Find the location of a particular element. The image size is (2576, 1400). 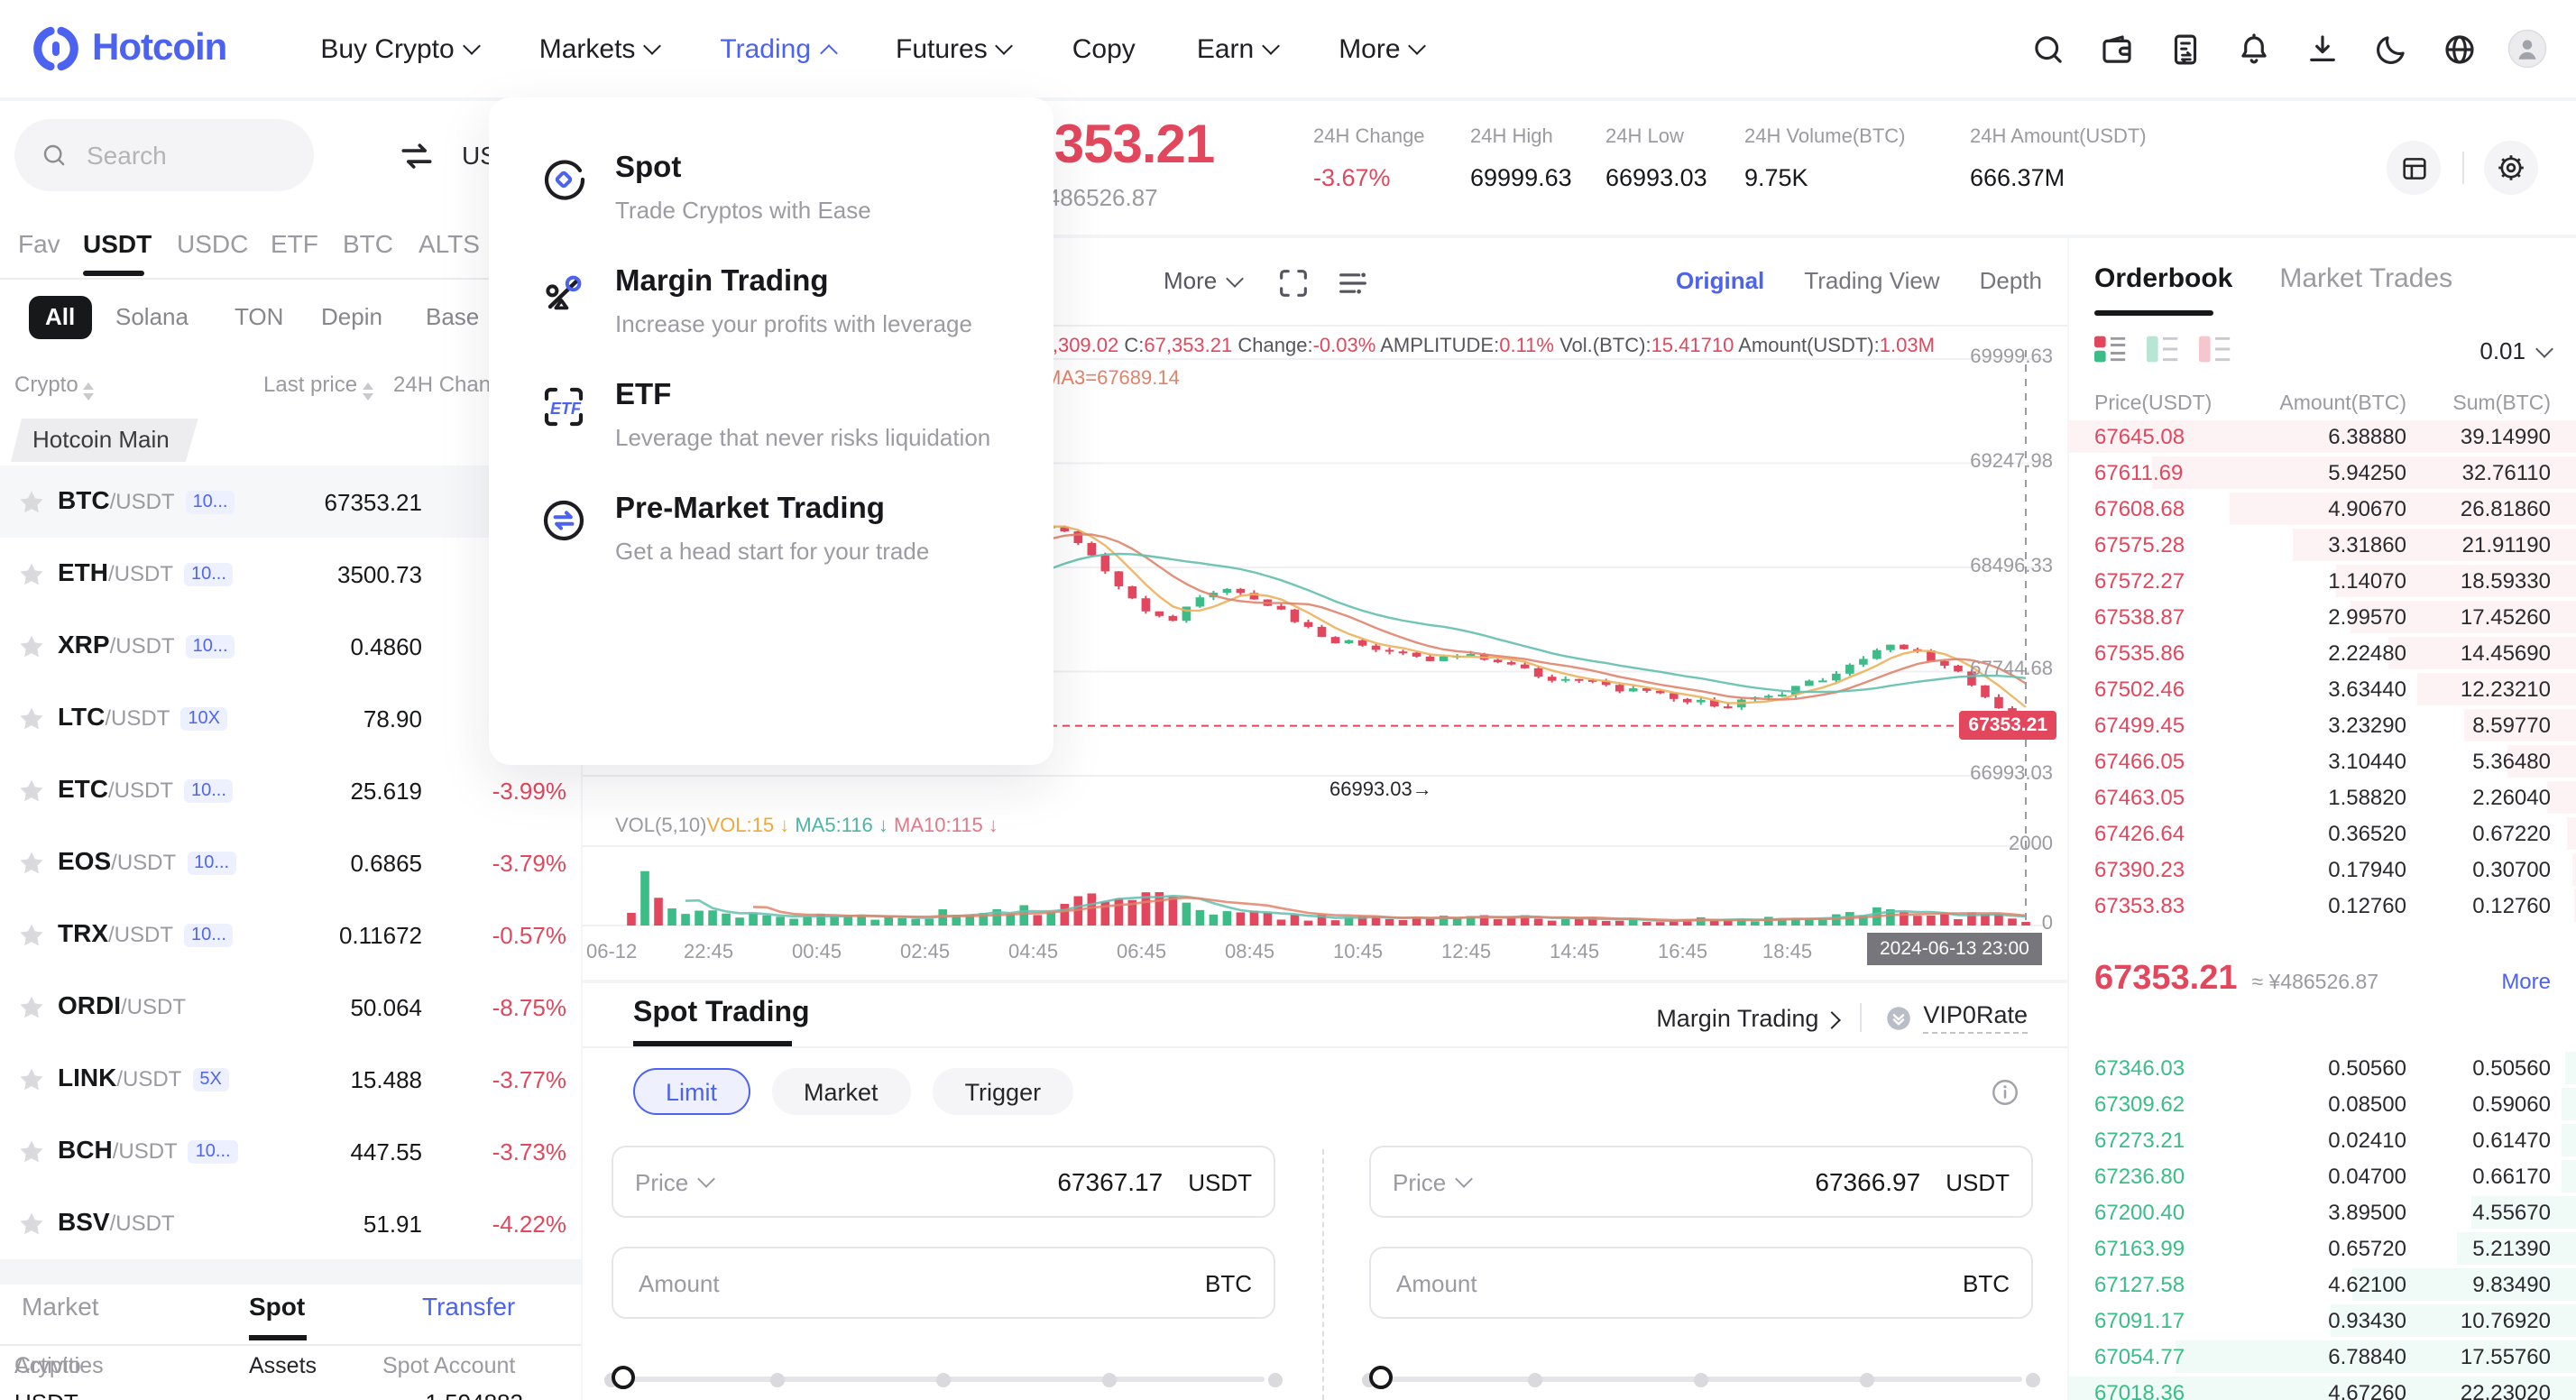

ask-row: 67353.83 0.12760 0.12760 is located at coordinates (2322, 906).